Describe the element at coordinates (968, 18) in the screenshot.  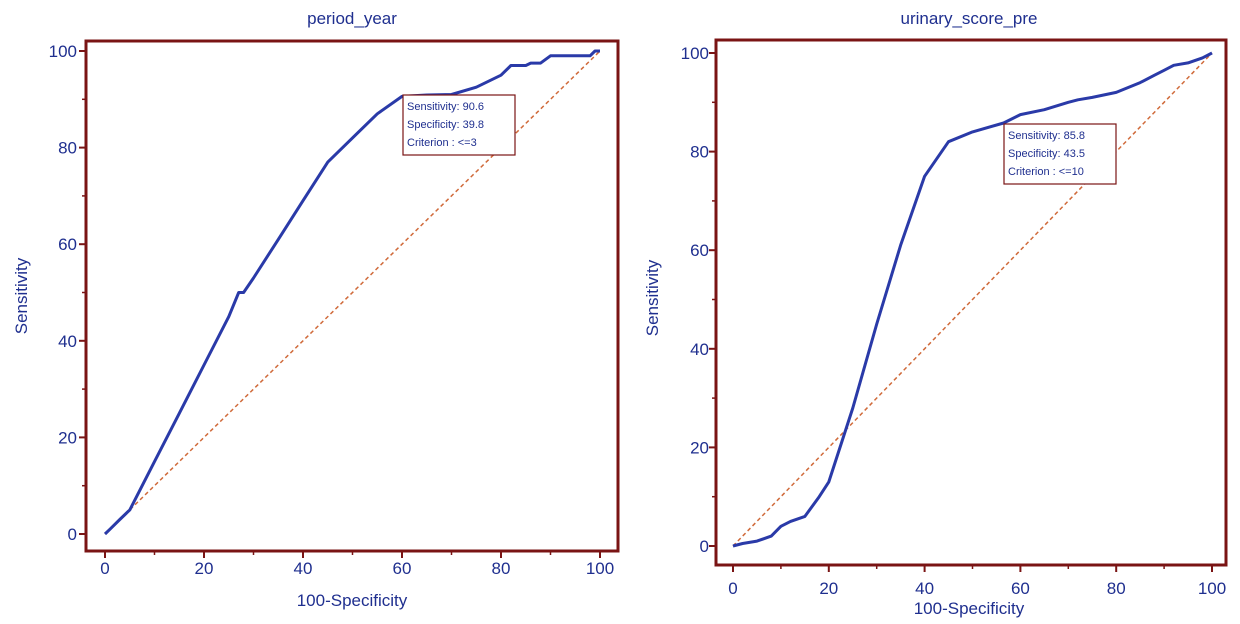
I see `chart-title: urinary_score_pre` at that location.